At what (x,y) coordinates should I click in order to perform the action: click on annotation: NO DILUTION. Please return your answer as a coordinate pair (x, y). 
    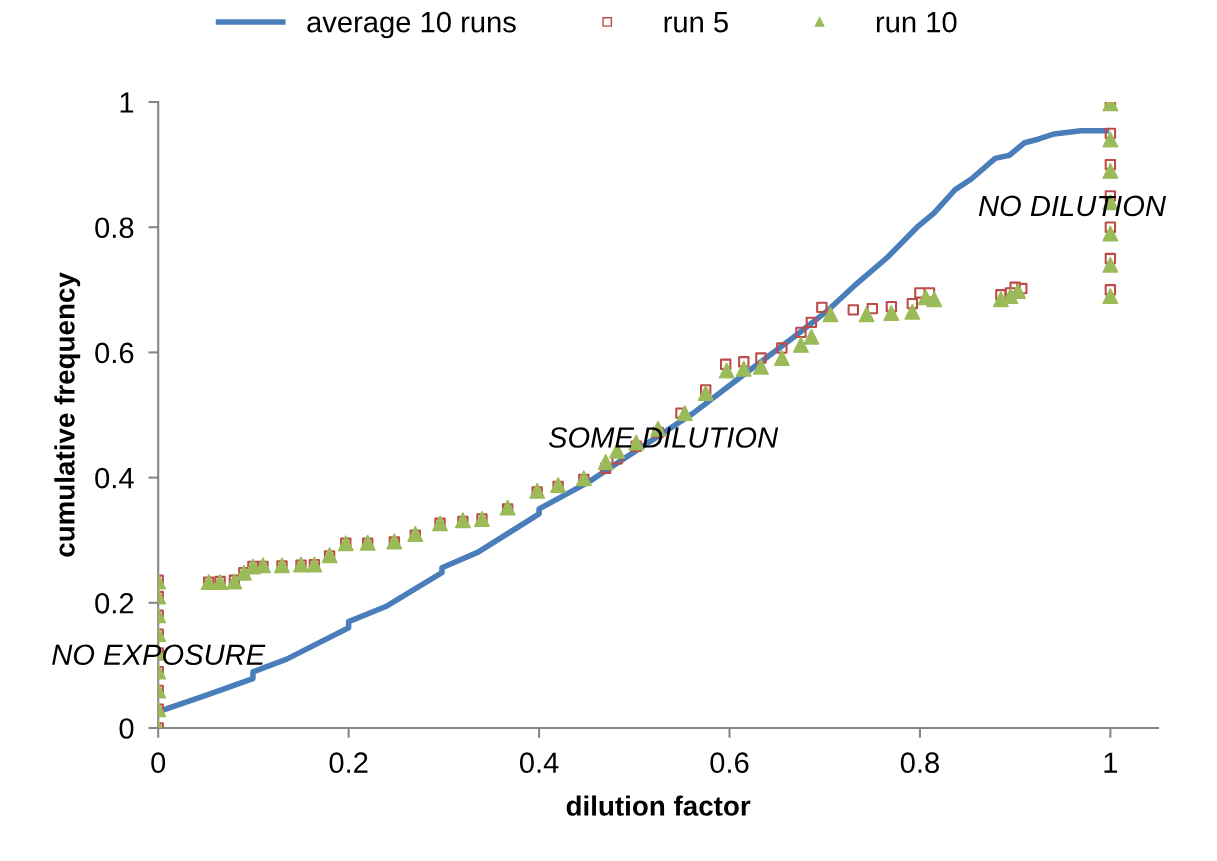
    Looking at the image, I should click on (1072, 206).